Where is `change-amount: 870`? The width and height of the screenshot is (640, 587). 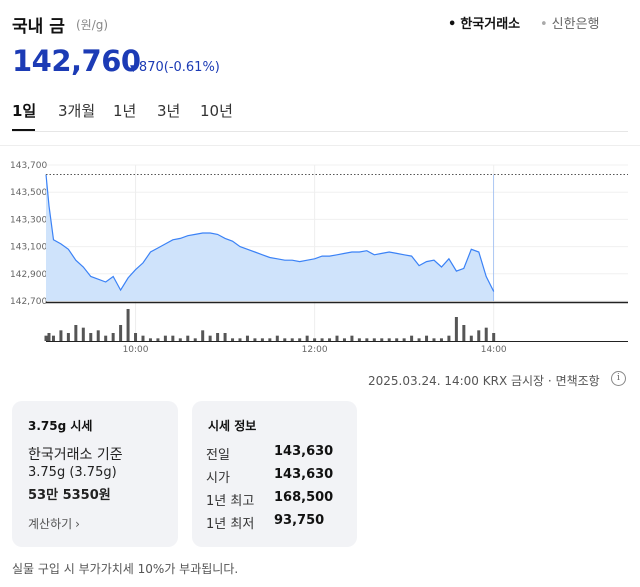
change-amount: 870 is located at coordinates (151, 67).